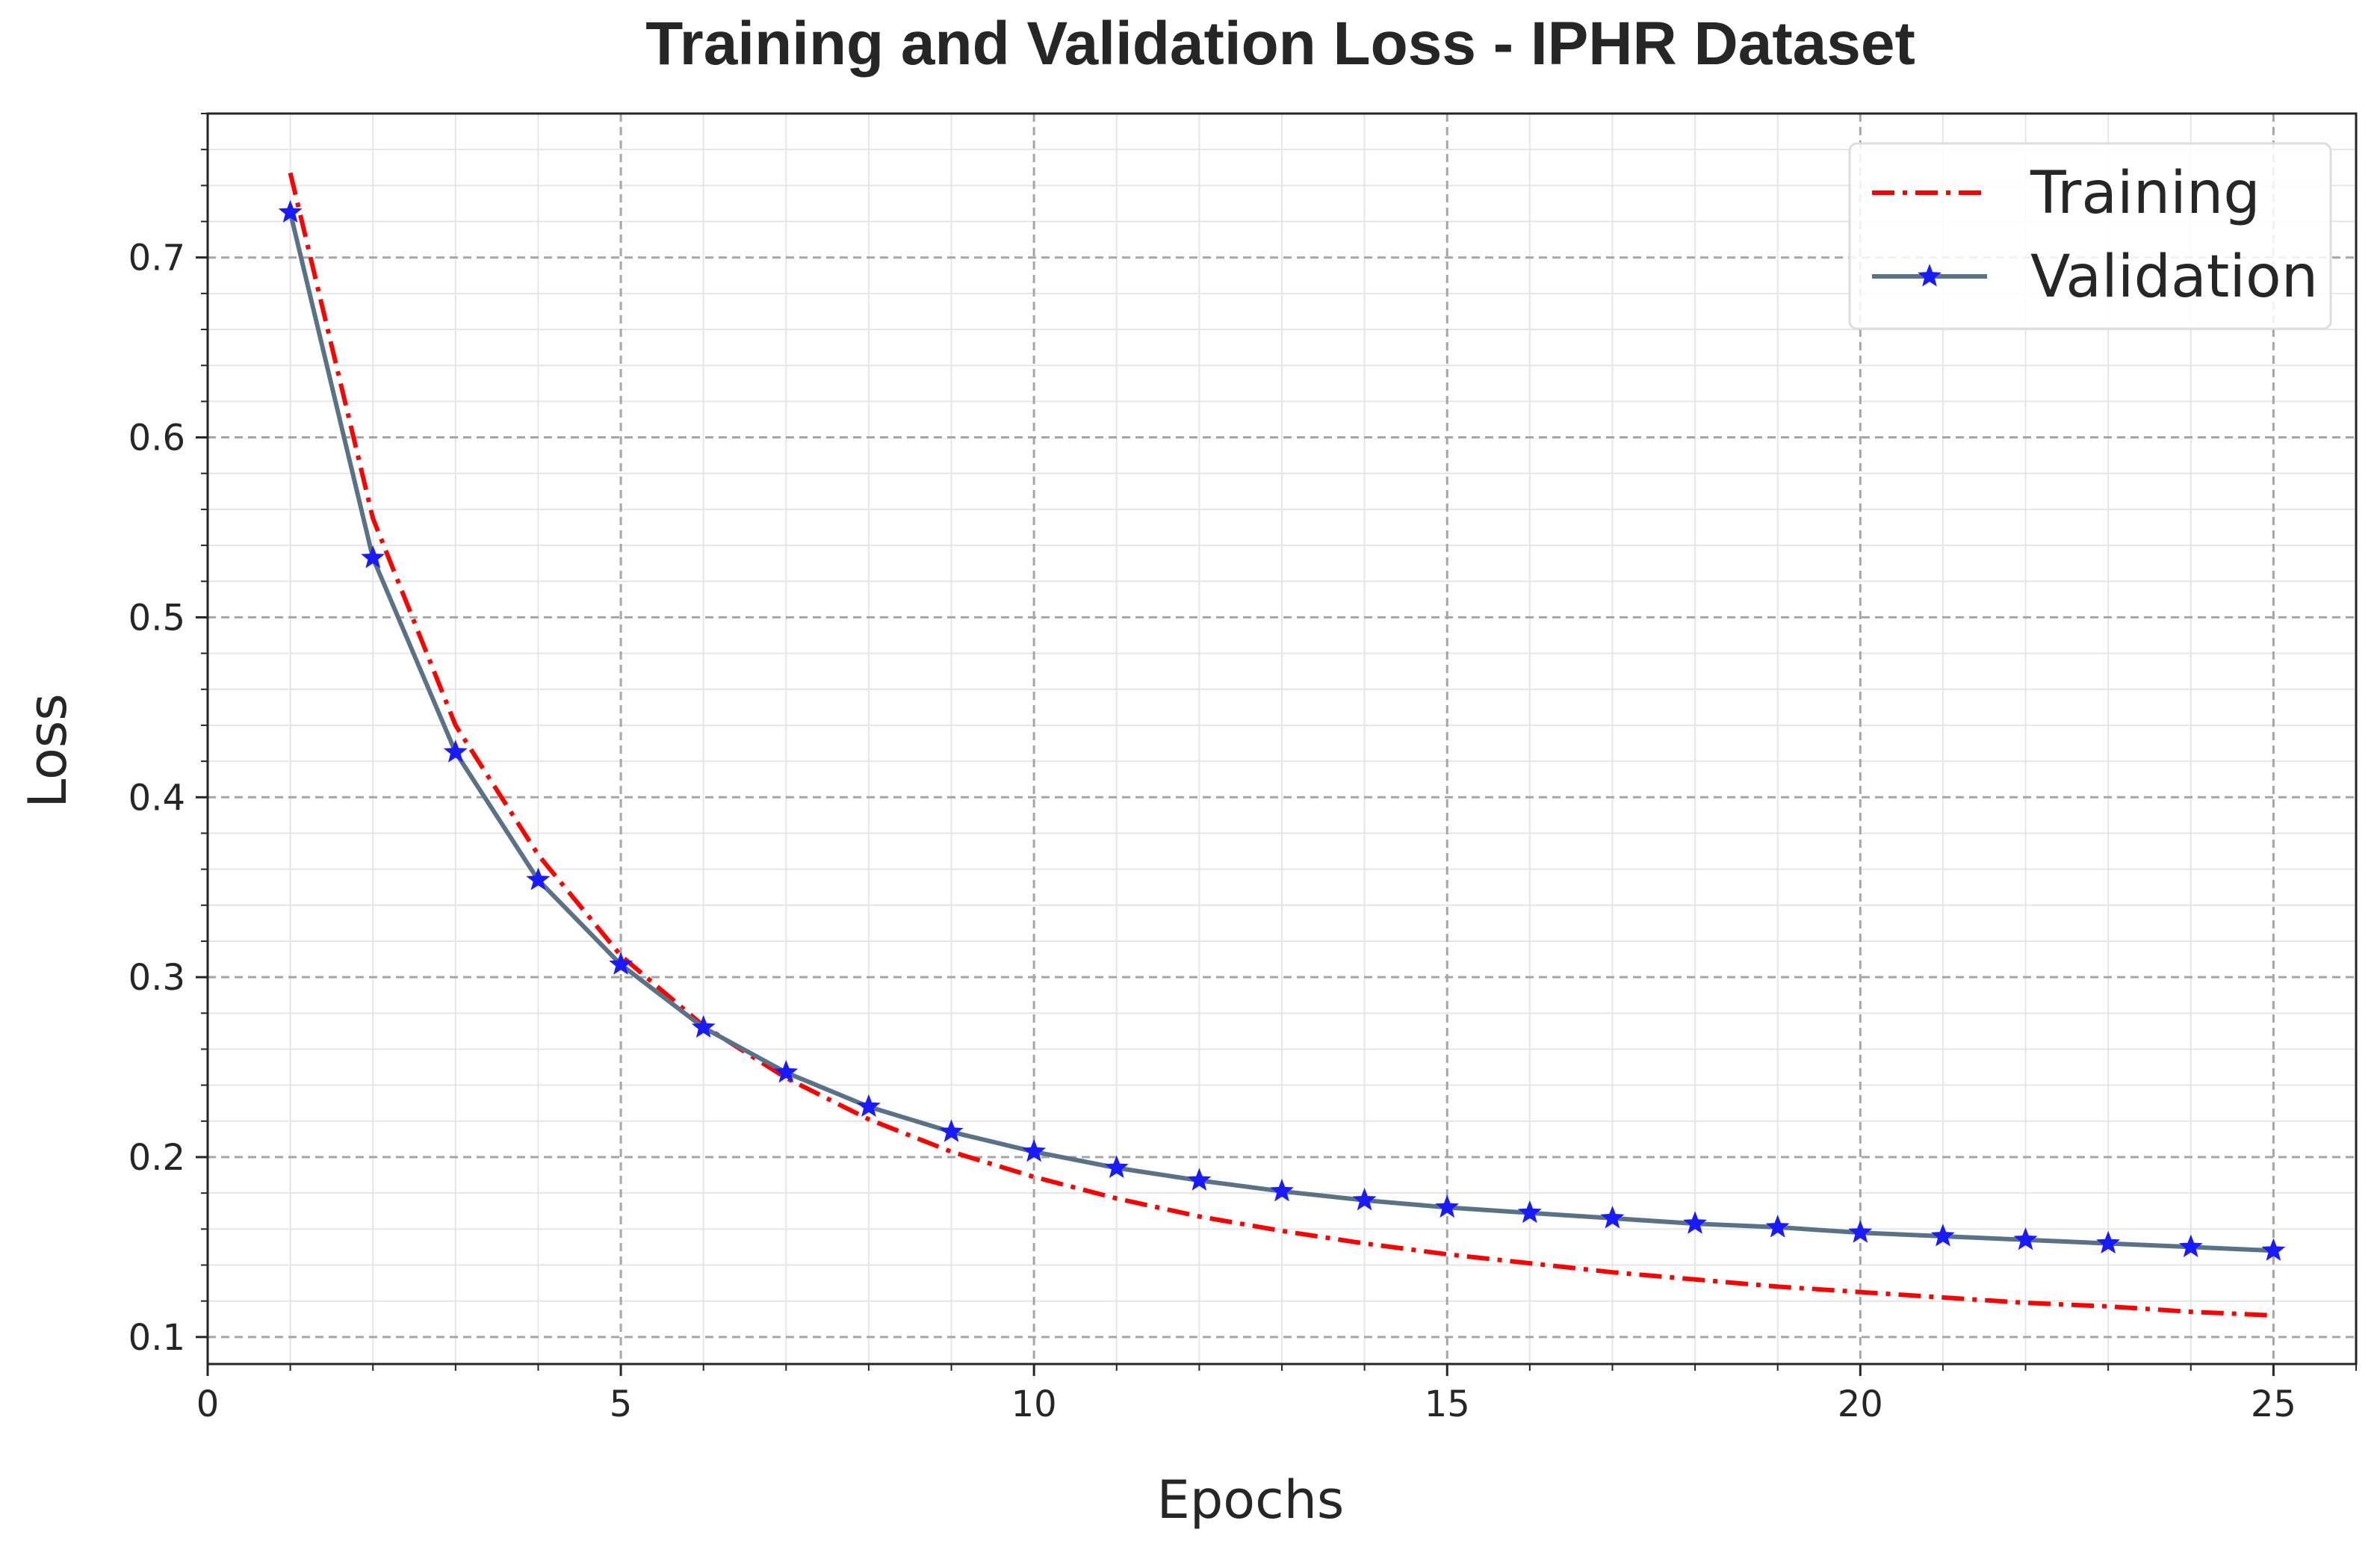 This screenshot has height=1553, width=2380. I want to click on y-tick-label: 0.5, so click(156, 618).